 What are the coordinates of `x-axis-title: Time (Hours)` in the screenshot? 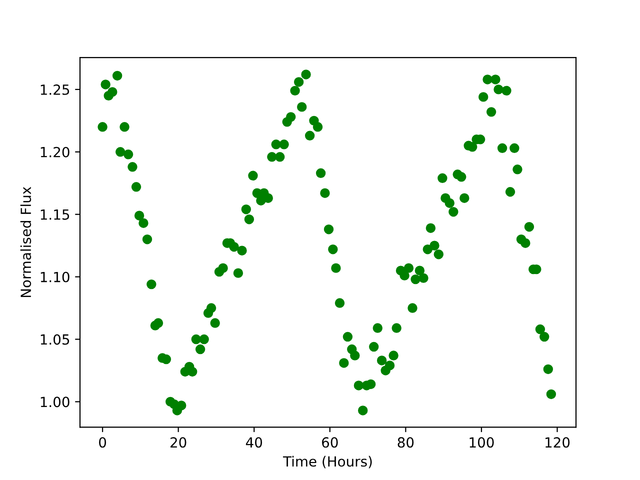 It's located at (327, 462).